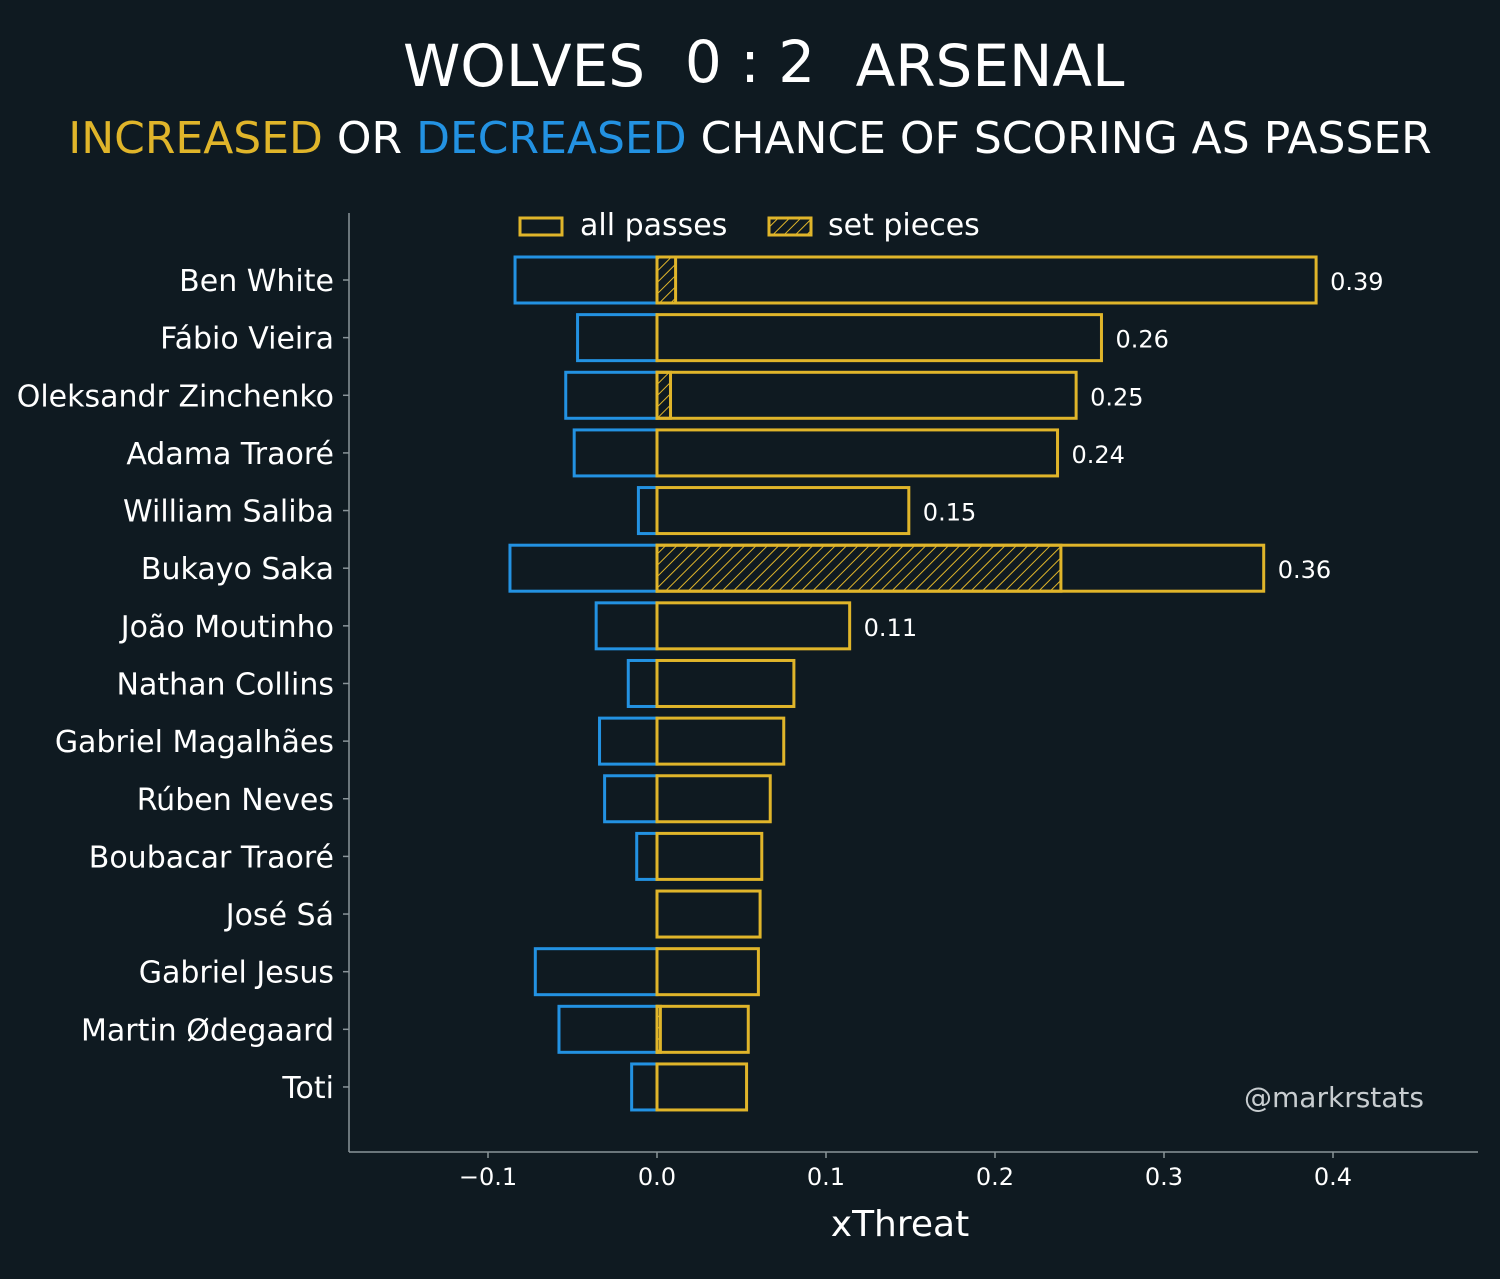  I want to click on score: 0 : 2, so click(750, 62).